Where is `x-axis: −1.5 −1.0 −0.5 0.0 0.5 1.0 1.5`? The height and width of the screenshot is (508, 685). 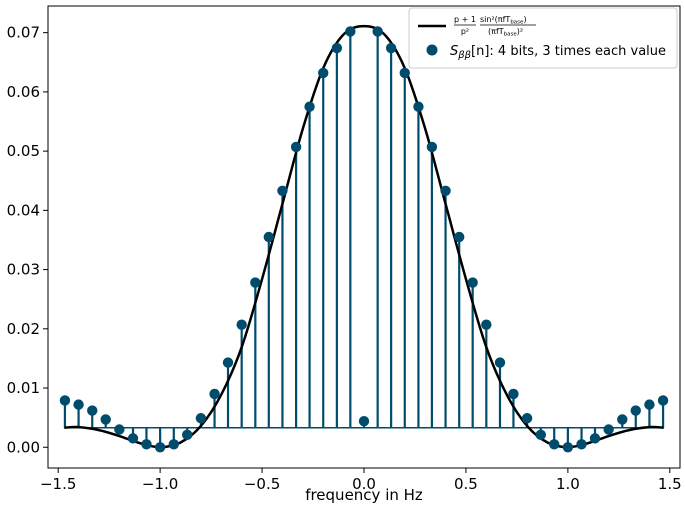
x-axis: −1.5 −1.0 −0.5 0.0 0.5 1.0 1.5 is located at coordinates (361, 480).